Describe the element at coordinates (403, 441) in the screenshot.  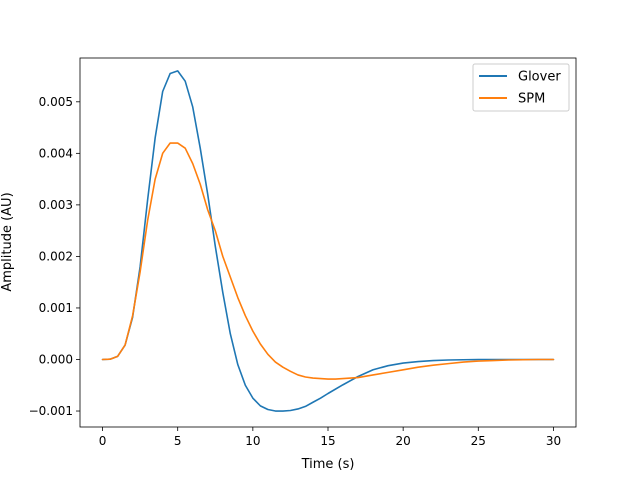
I see `x-tick-label: 20` at that location.